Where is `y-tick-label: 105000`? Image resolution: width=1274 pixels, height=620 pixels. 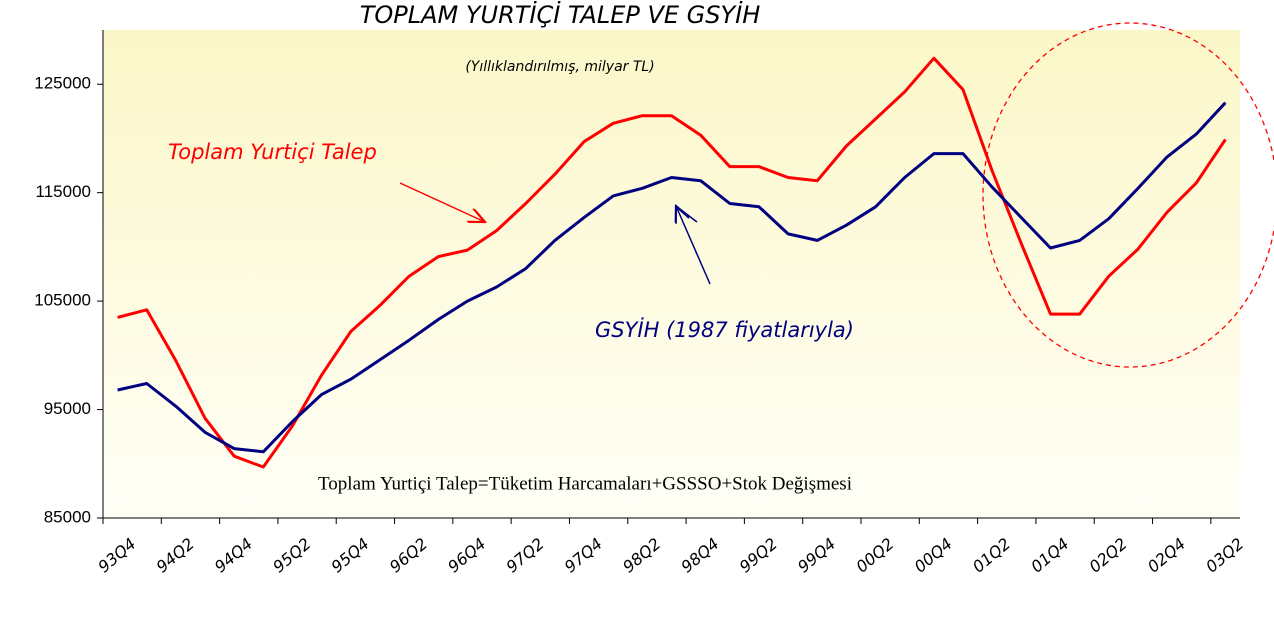
y-tick-label: 105000 is located at coordinates (62, 300).